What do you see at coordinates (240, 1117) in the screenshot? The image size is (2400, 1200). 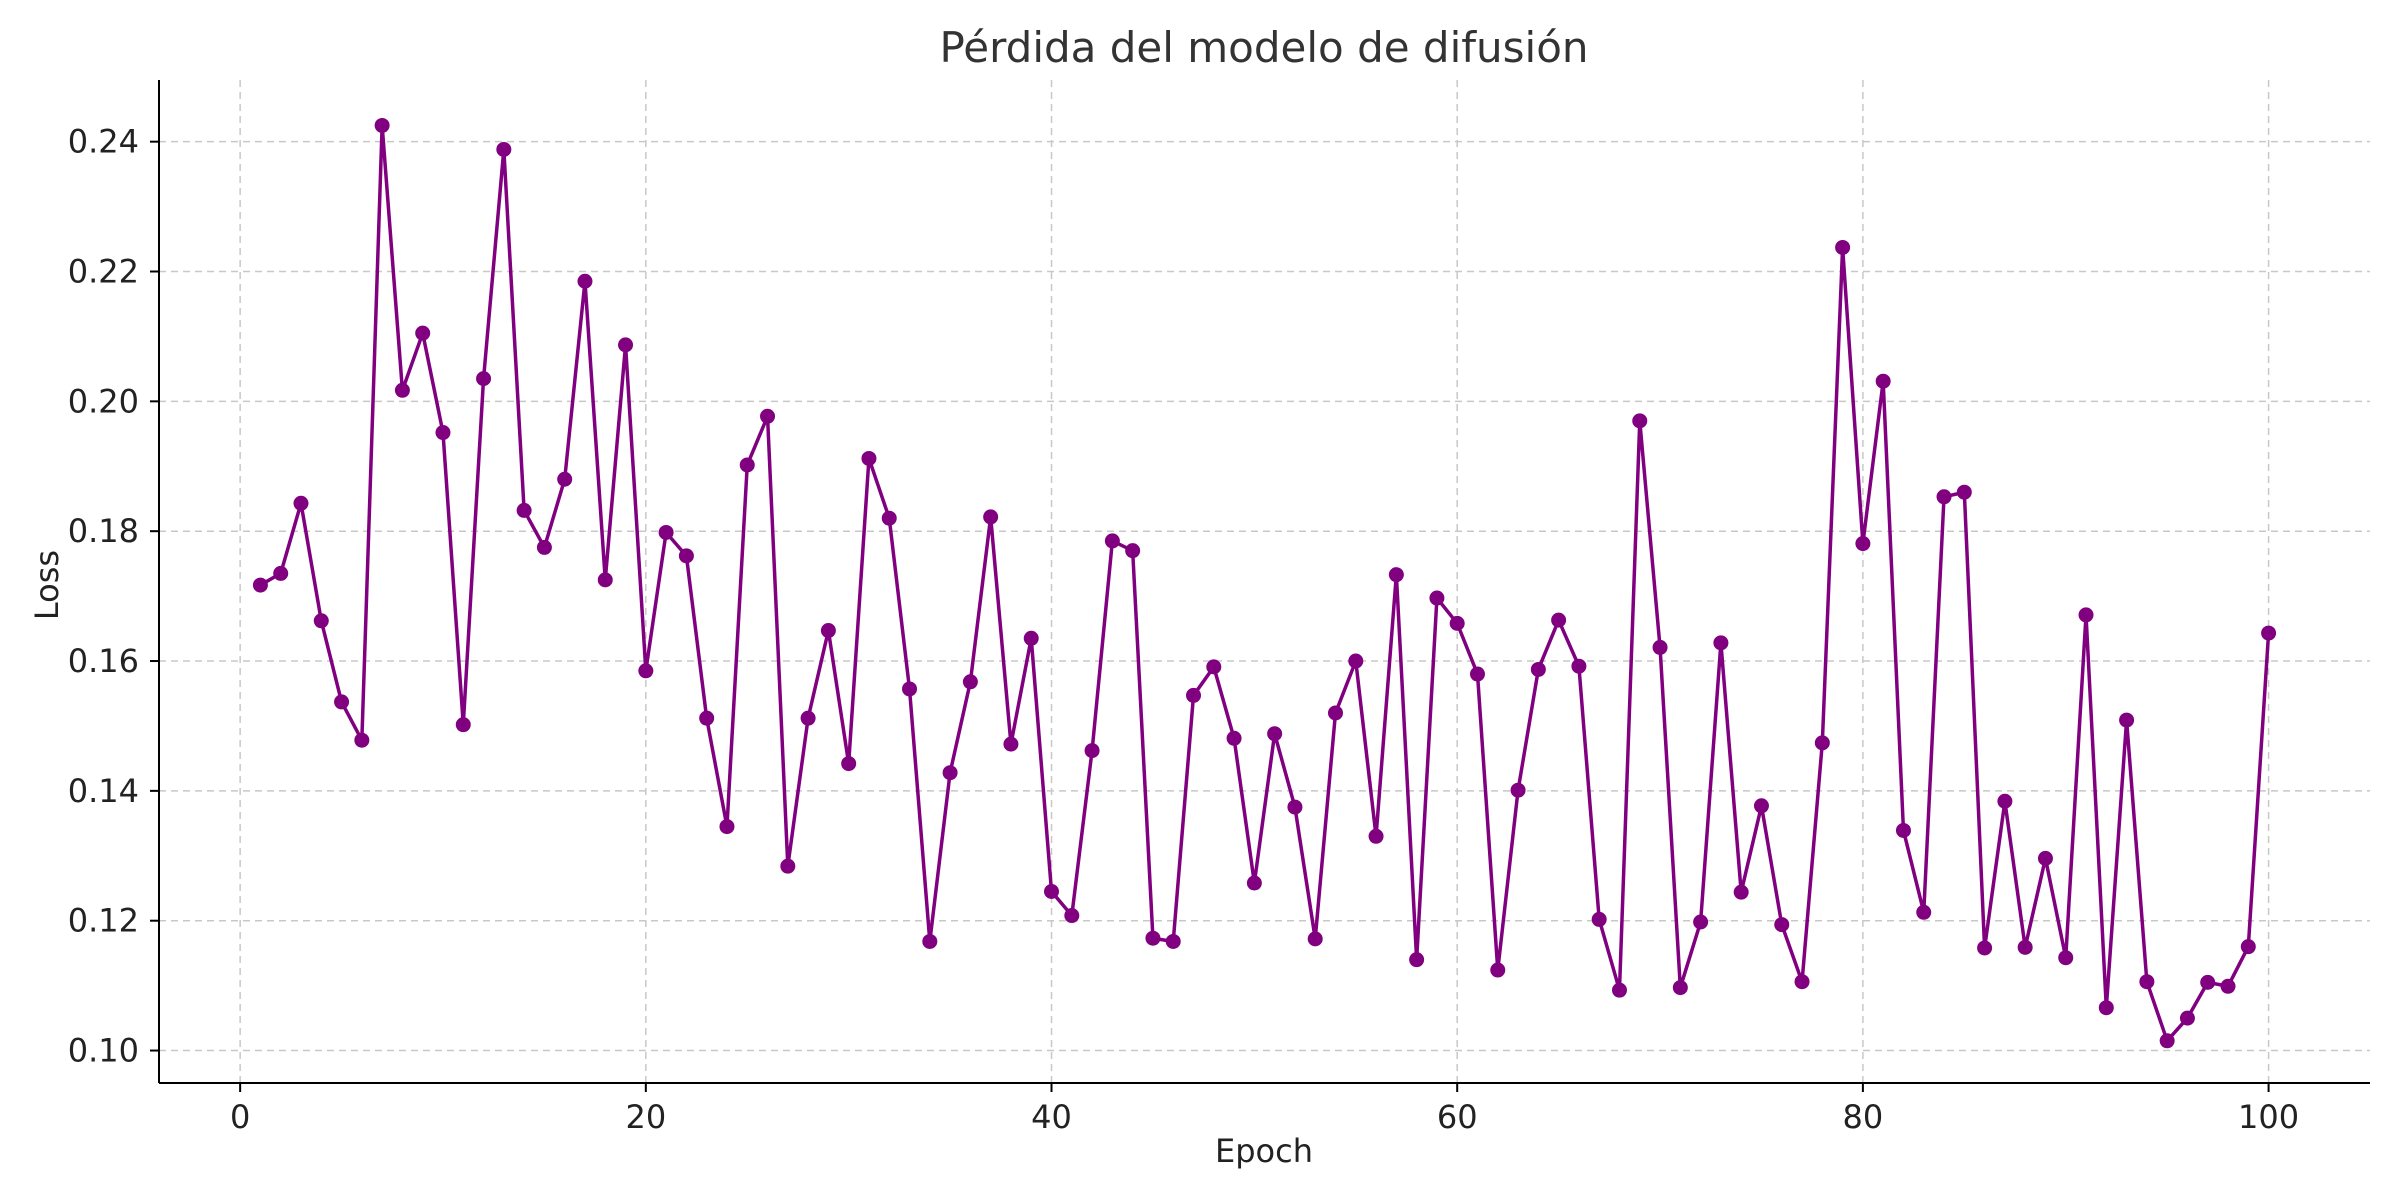 I see `x-tick-label: 0` at bounding box center [240, 1117].